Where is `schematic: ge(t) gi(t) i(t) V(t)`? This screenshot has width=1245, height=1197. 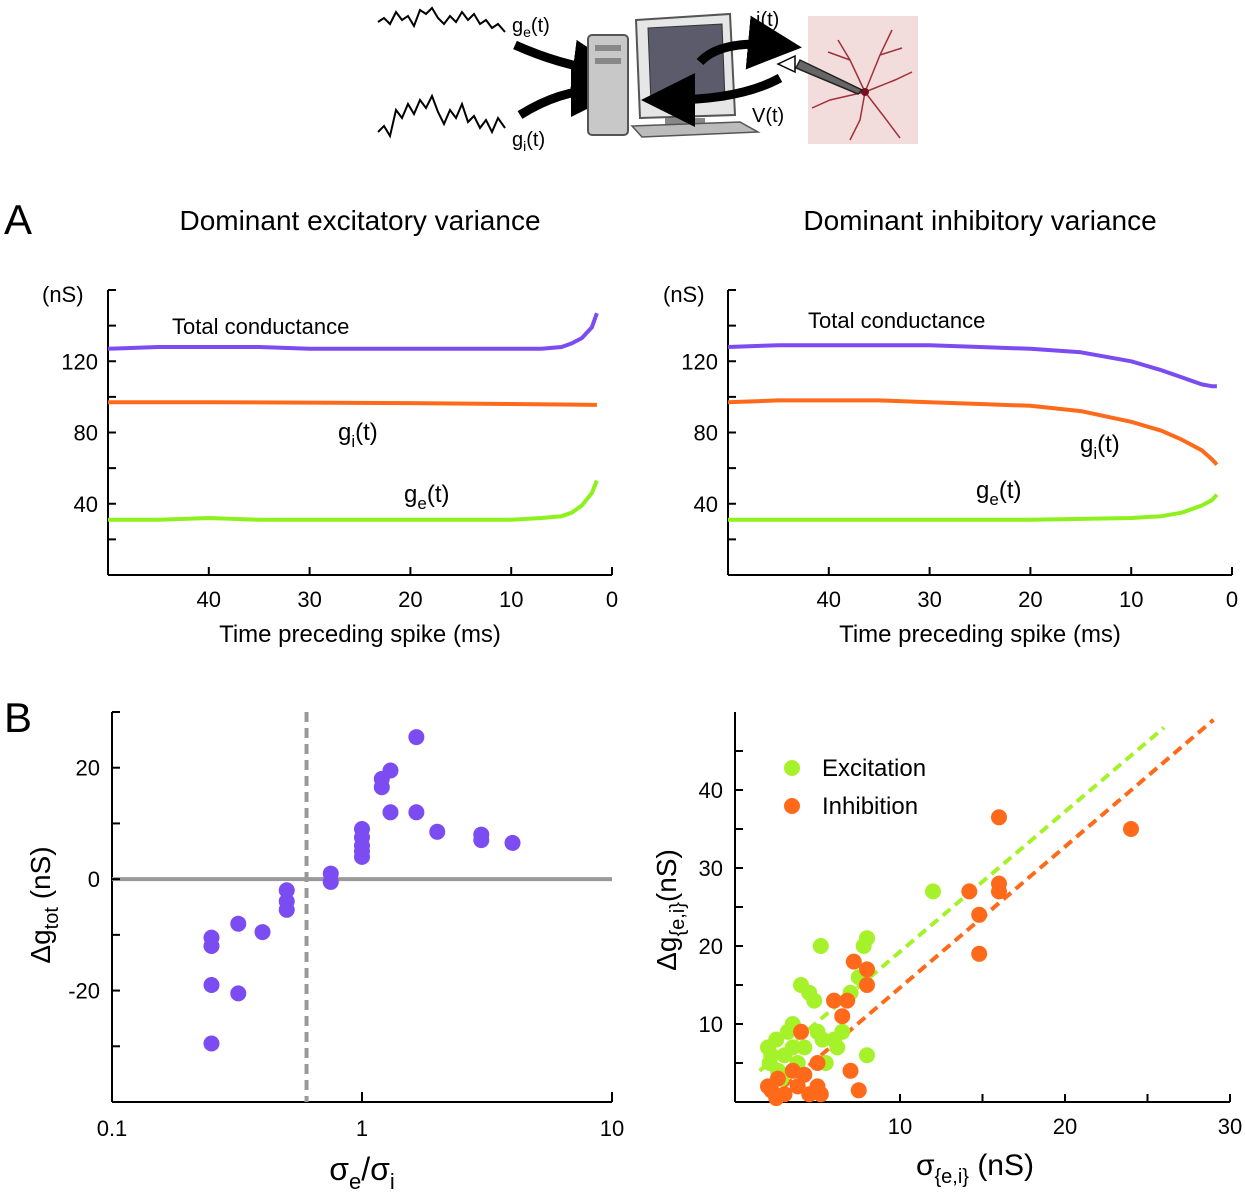
schematic: ge(t) gi(t) i(t) V(t) is located at coordinates (647, 80).